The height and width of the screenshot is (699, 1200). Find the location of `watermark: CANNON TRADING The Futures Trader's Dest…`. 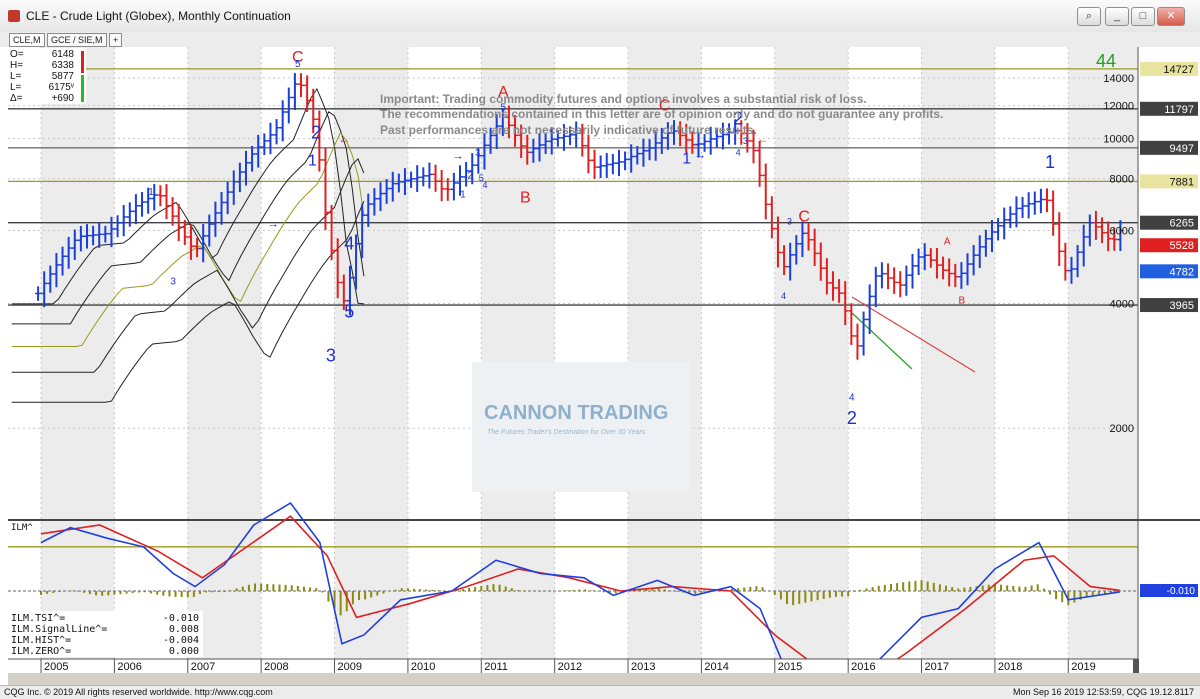

watermark: CANNON TRADING The Futures Trader's Dest… is located at coordinates (581, 427).